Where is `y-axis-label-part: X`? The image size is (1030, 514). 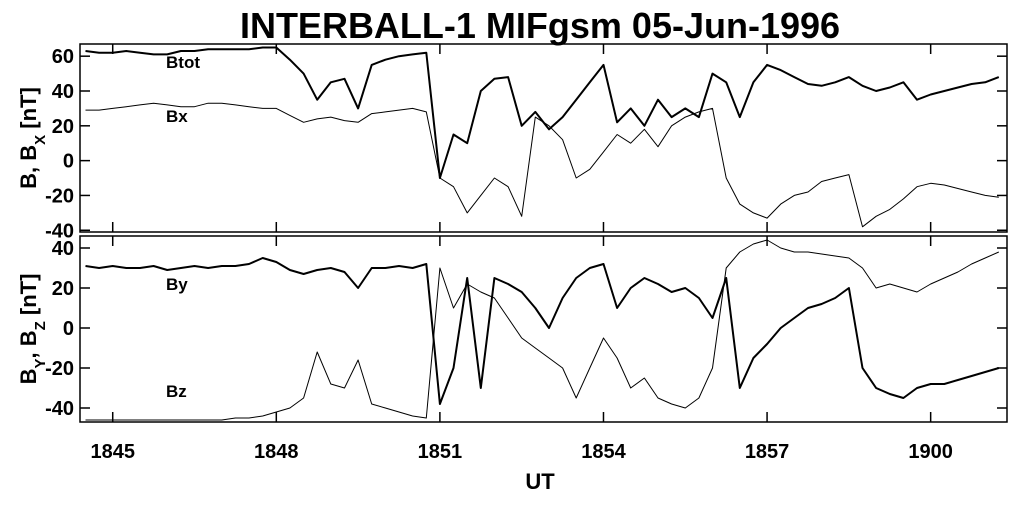
y-axis-label-part: X is located at coordinates (40, 140).